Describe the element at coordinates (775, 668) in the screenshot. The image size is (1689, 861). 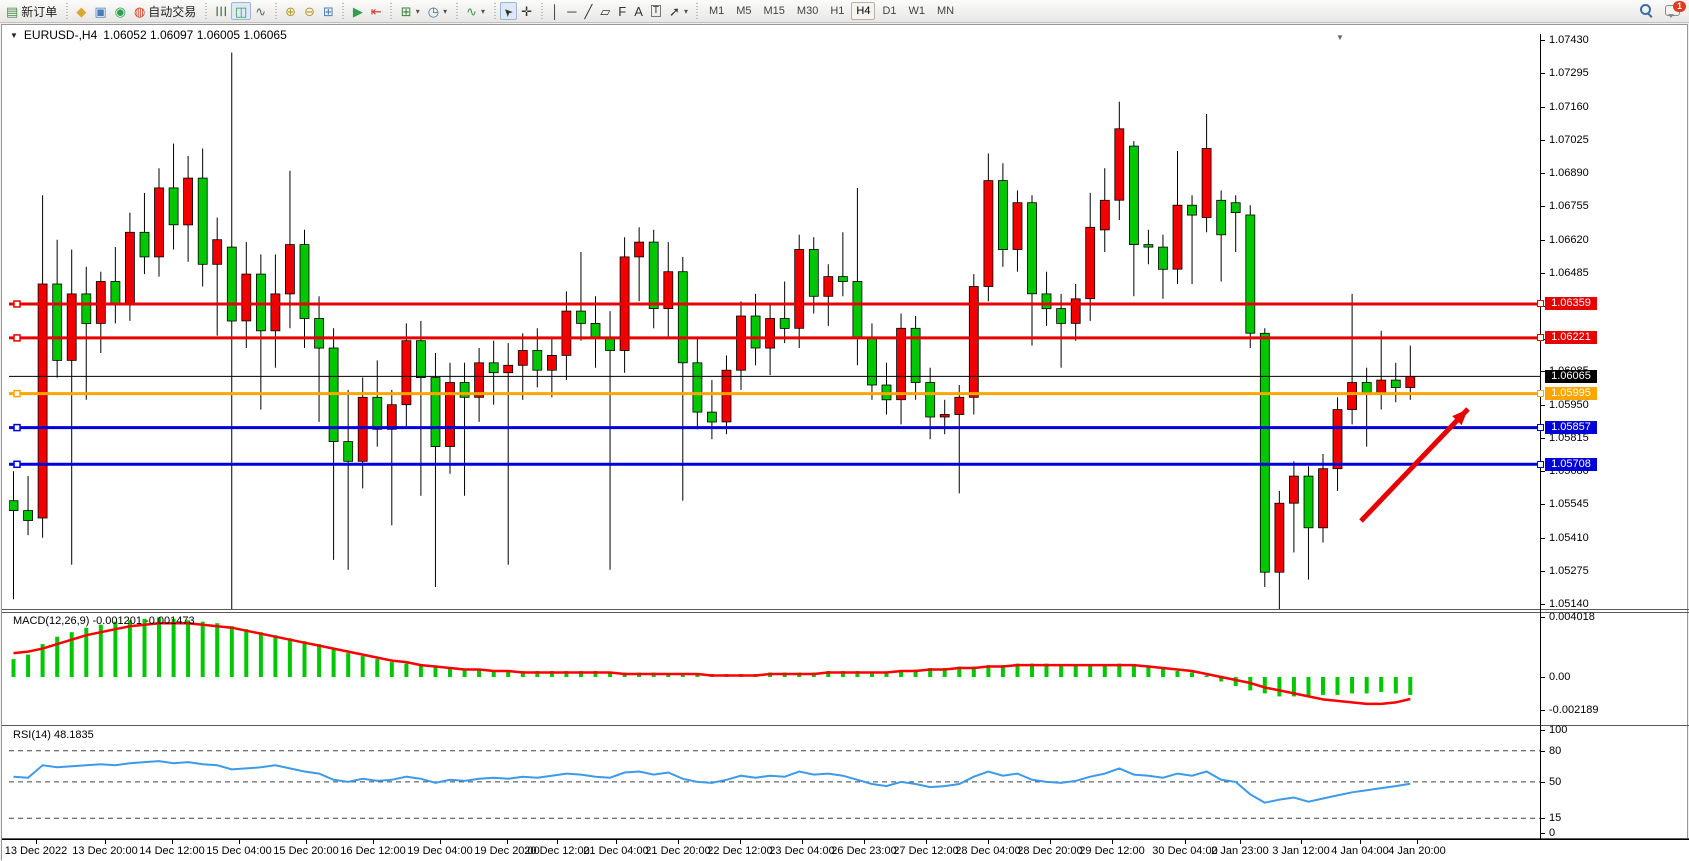
I see `macd-panel-plot` at that location.